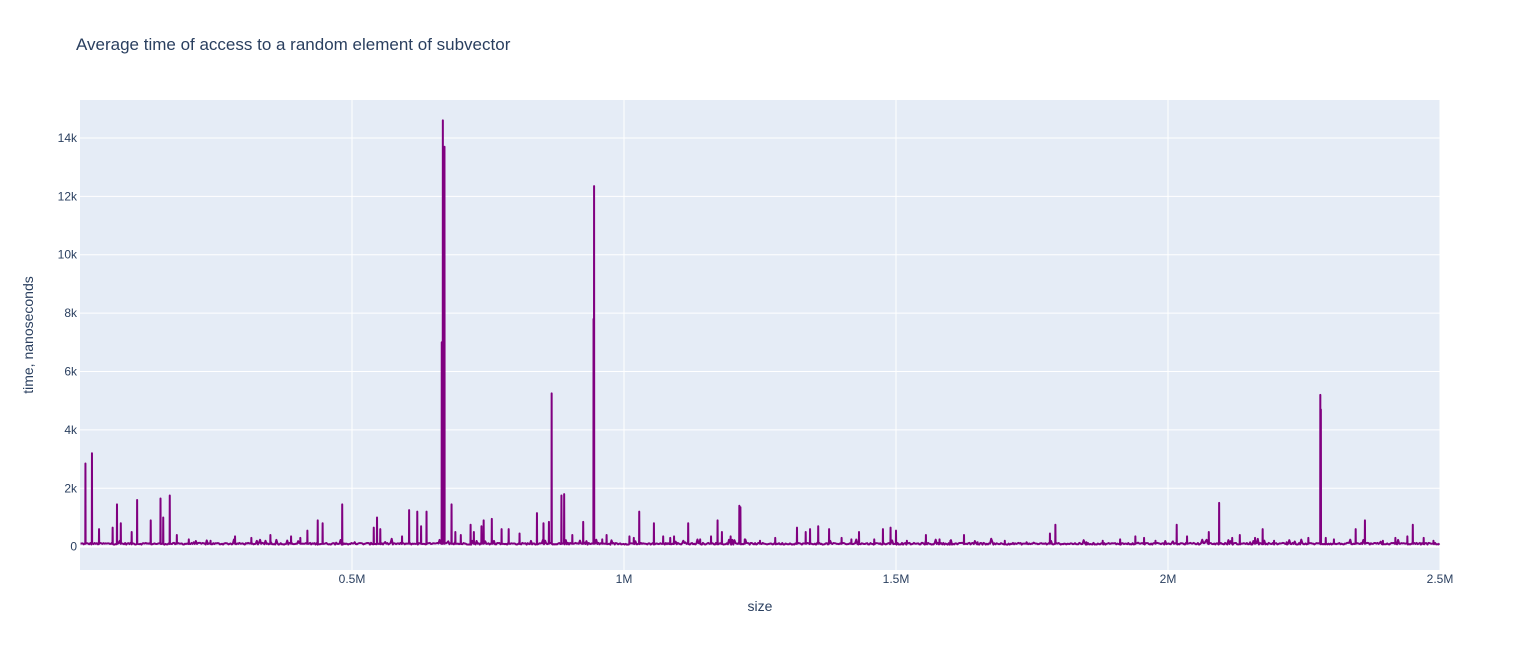  What do you see at coordinates (68, 255) in the screenshot?
I see `y-tick-label: 10k` at bounding box center [68, 255].